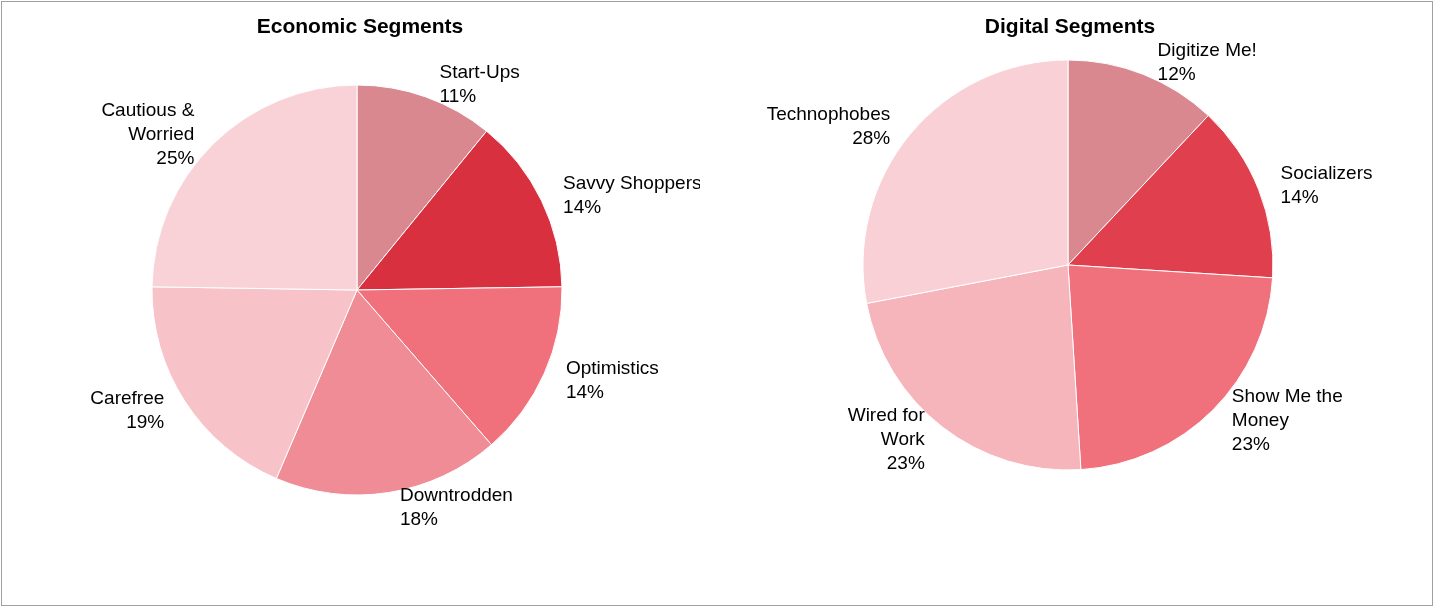  I want to click on data-label: 18%, so click(419, 518).